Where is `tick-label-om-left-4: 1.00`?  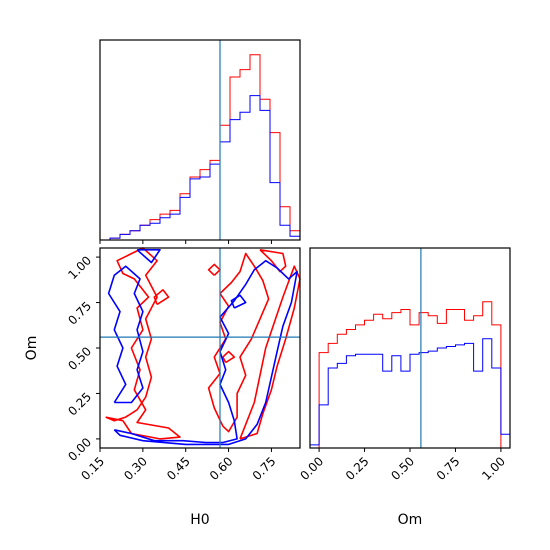 tick-label-om-left-4: 1.00 is located at coordinates (79, 267).